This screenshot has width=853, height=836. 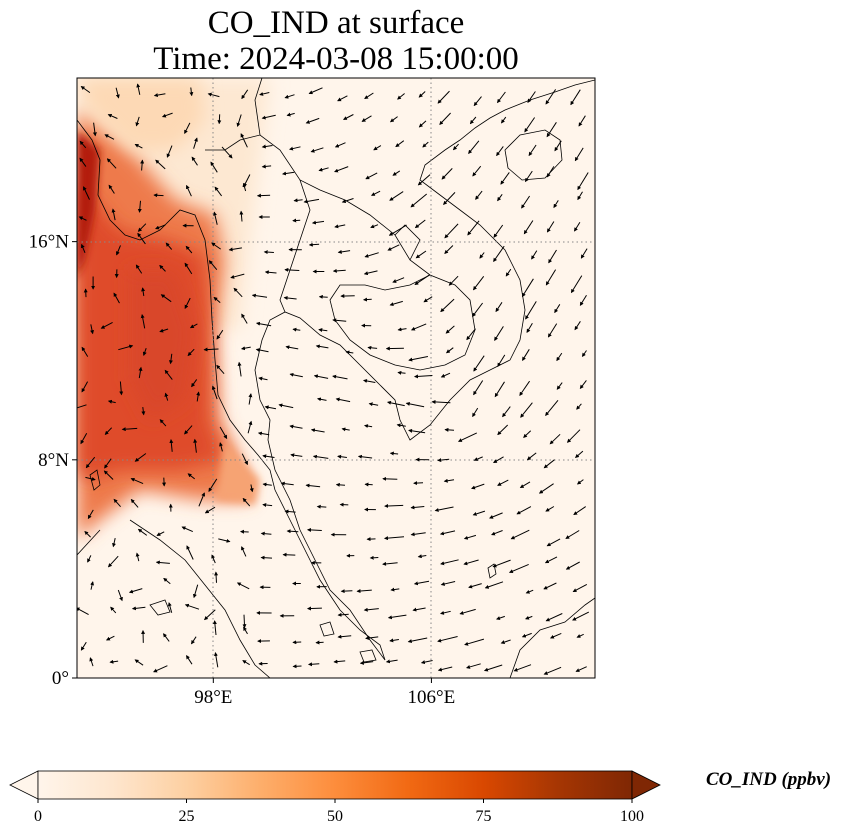 I want to click on lat-tick-label: 8°N, so click(x=53, y=460).